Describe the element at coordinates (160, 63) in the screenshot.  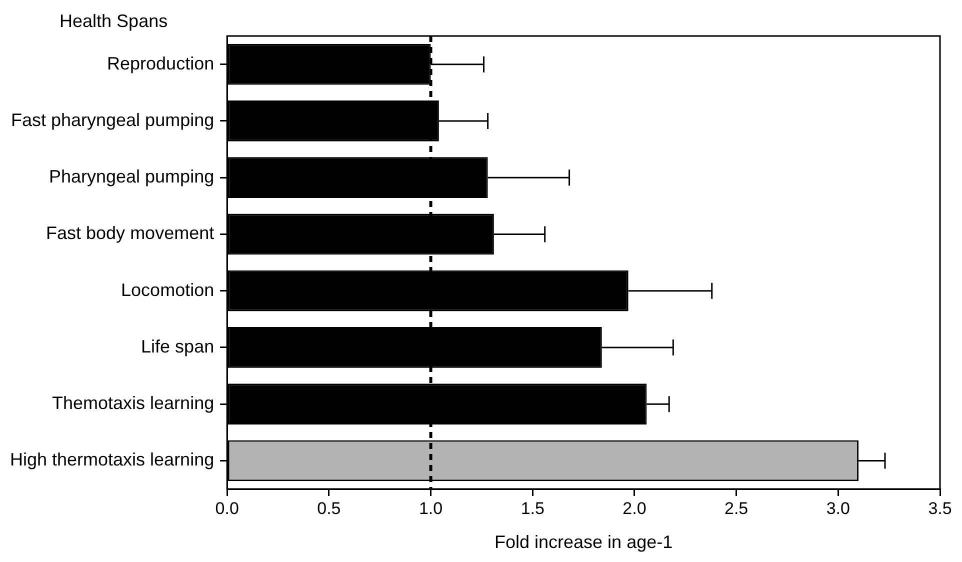
I see `y-tick-label: Reproduction` at that location.